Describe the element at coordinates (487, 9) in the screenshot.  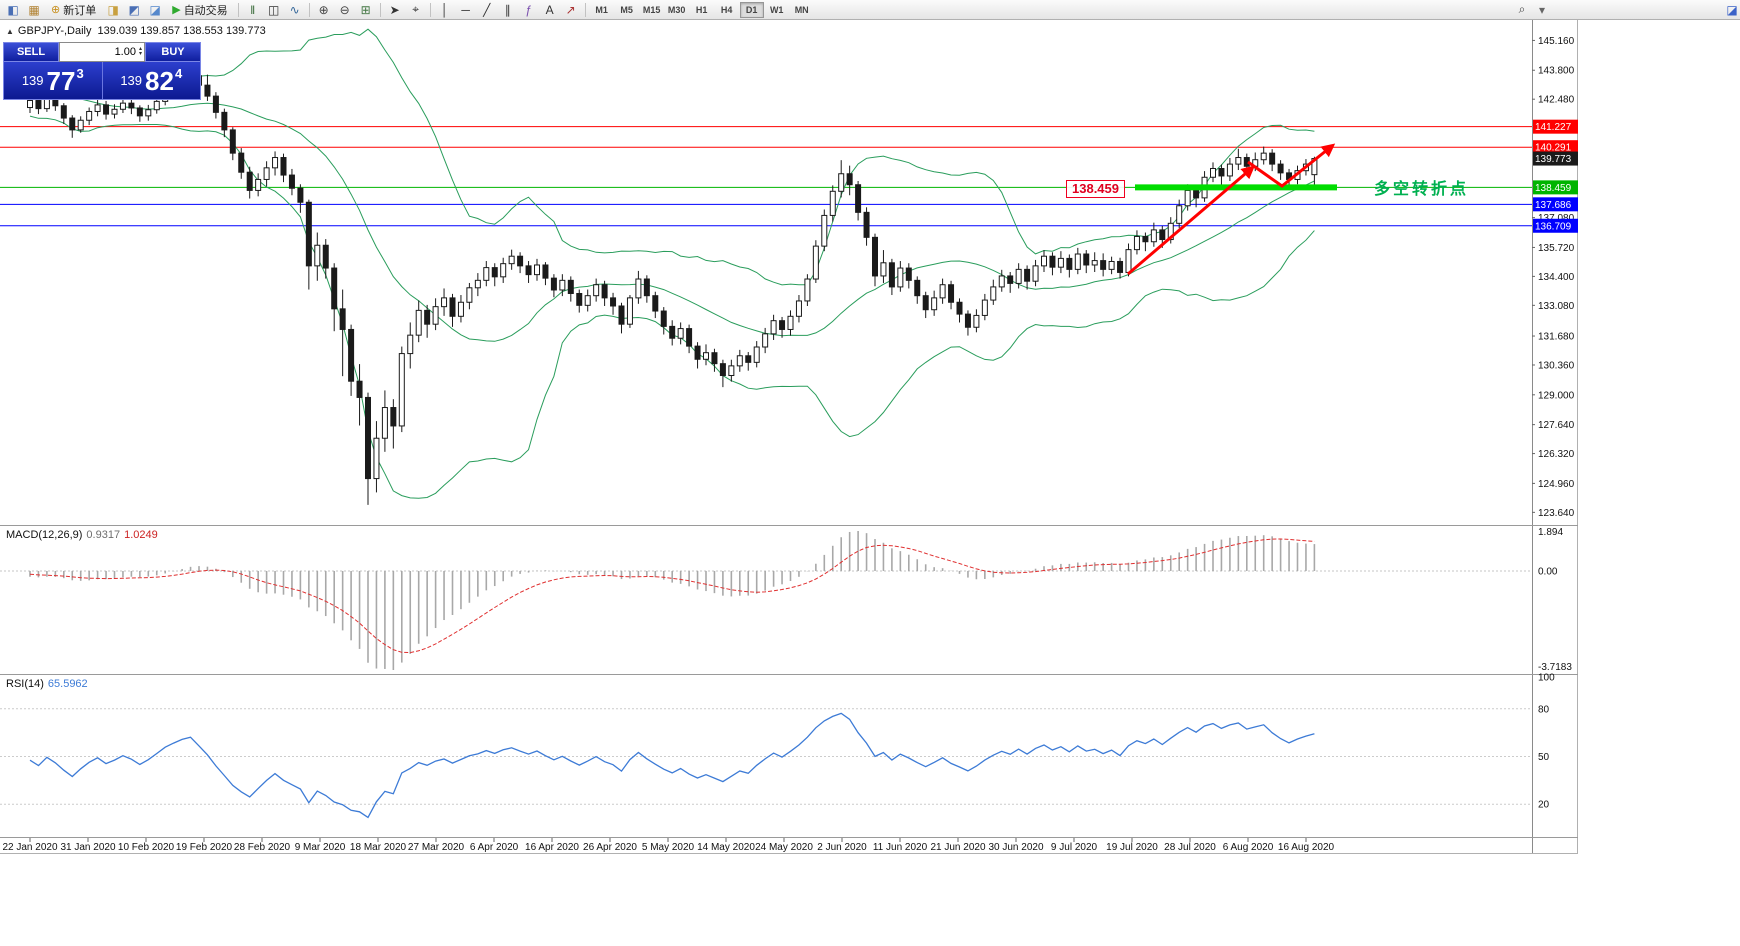
I see `trendline-icon: ╱` at that location.